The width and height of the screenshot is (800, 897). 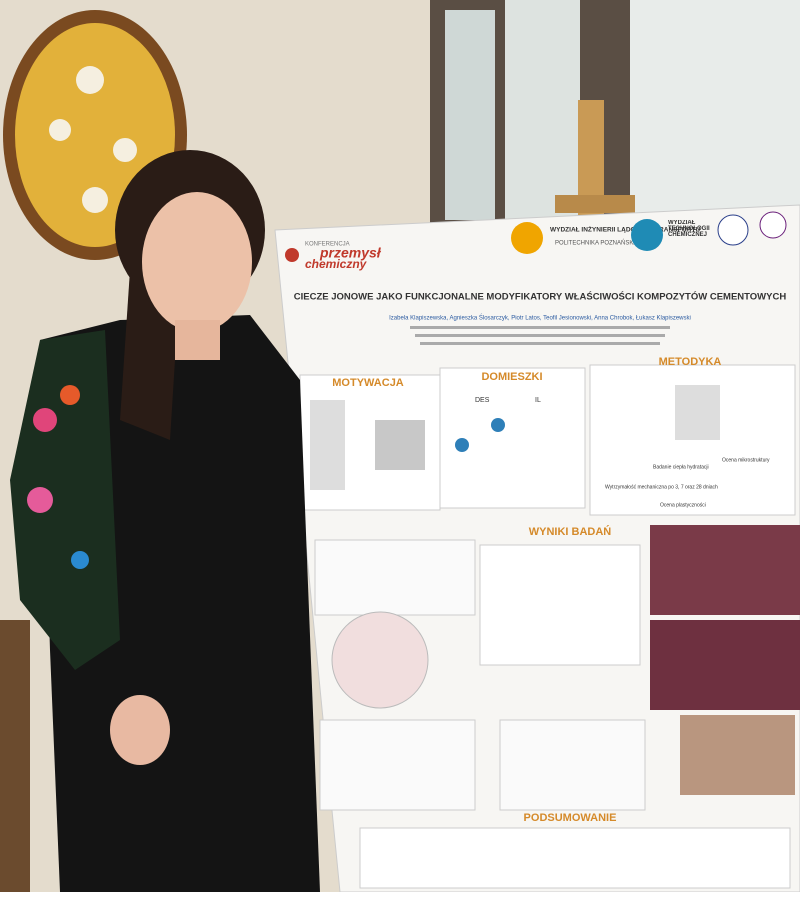 What do you see at coordinates (681, 467) in the screenshot?
I see `method: Badanie ciepła hydratacji` at bounding box center [681, 467].